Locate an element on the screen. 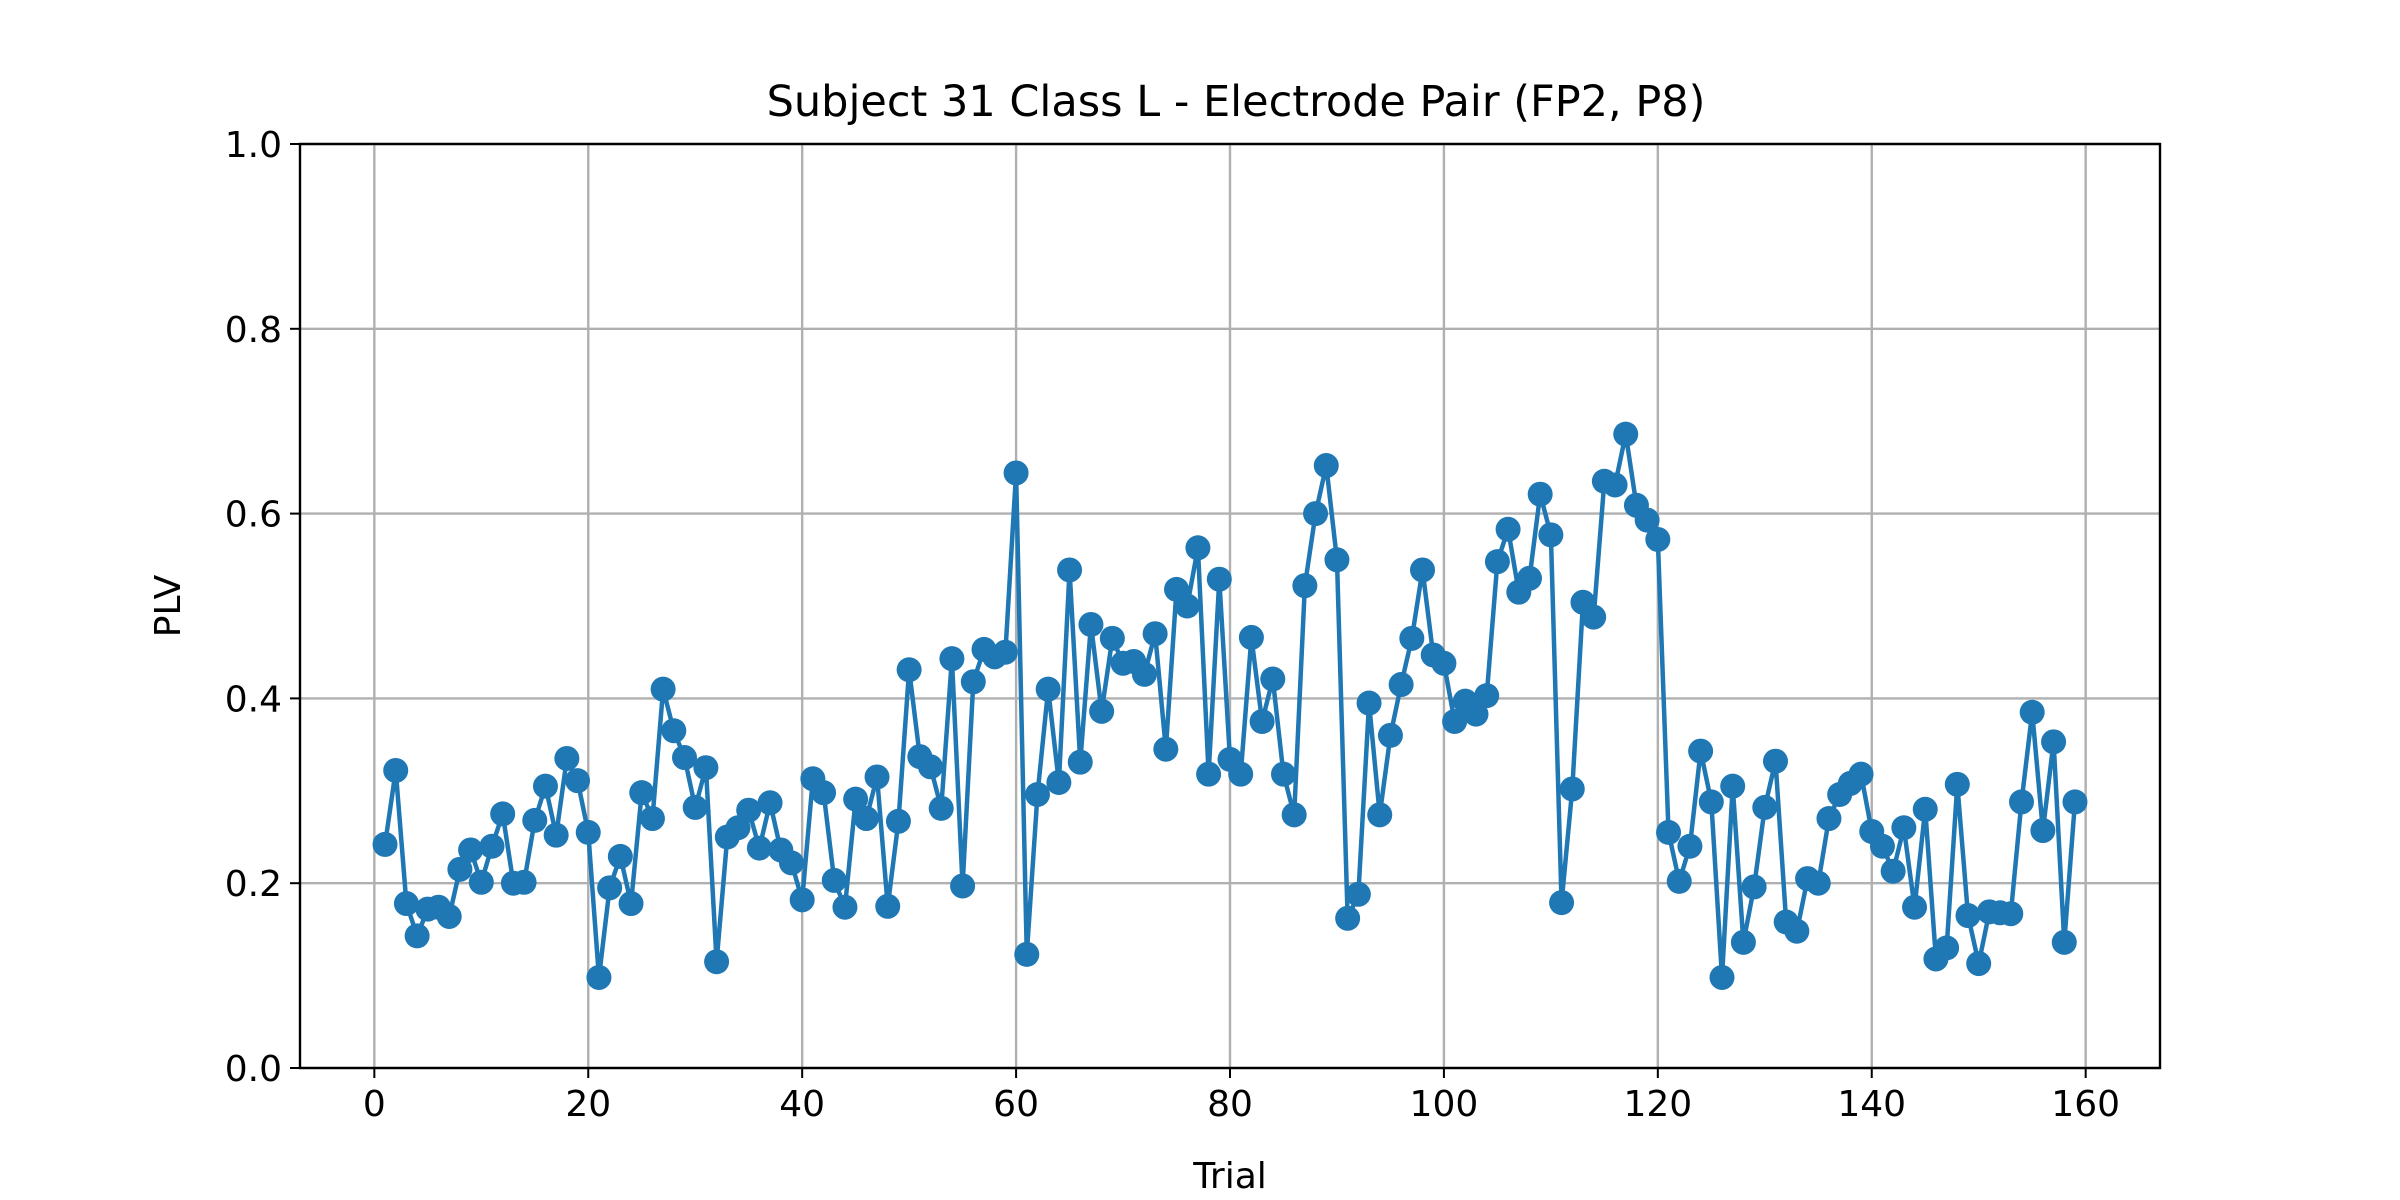 The image size is (2400, 1200). x-tick-label: 140 is located at coordinates (1871, 1104).